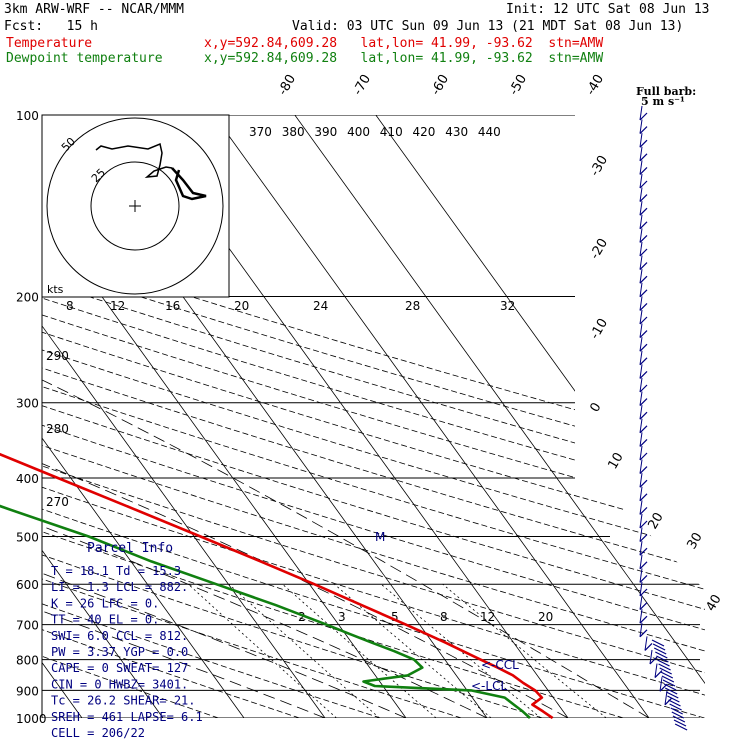  Describe the element at coordinates (615, 461) in the screenshot. I see `isotherm-label: 10` at that location.